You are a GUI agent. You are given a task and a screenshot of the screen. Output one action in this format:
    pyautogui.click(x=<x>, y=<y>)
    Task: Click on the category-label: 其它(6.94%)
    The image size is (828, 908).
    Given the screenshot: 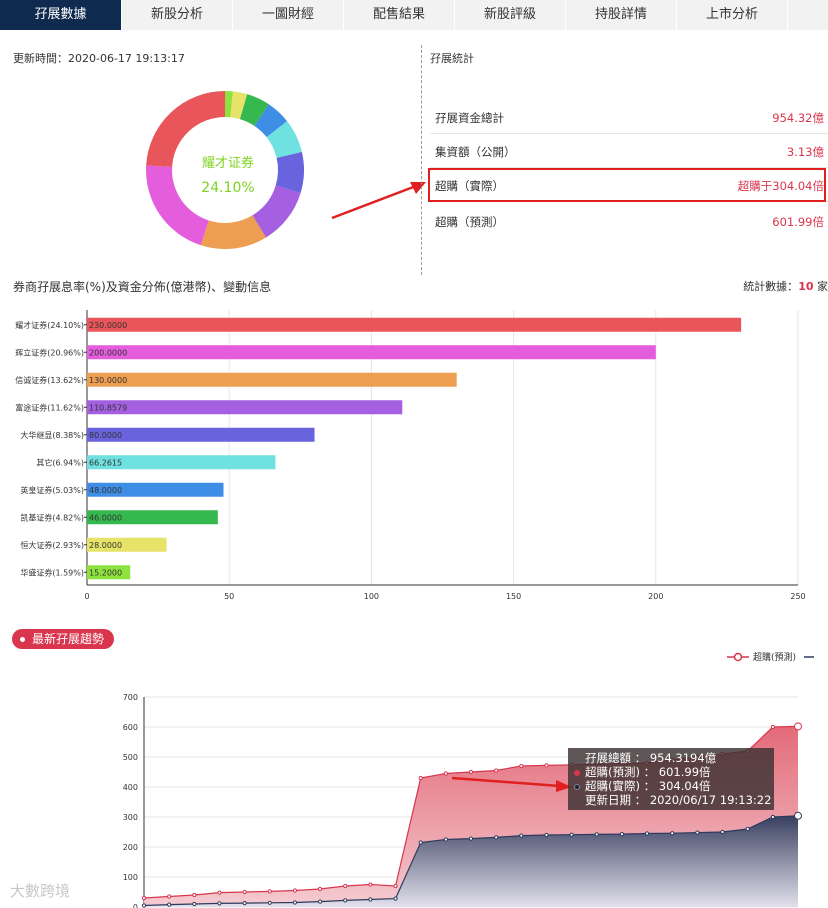 What is the action you would take?
    pyautogui.click(x=60, y=462)
    